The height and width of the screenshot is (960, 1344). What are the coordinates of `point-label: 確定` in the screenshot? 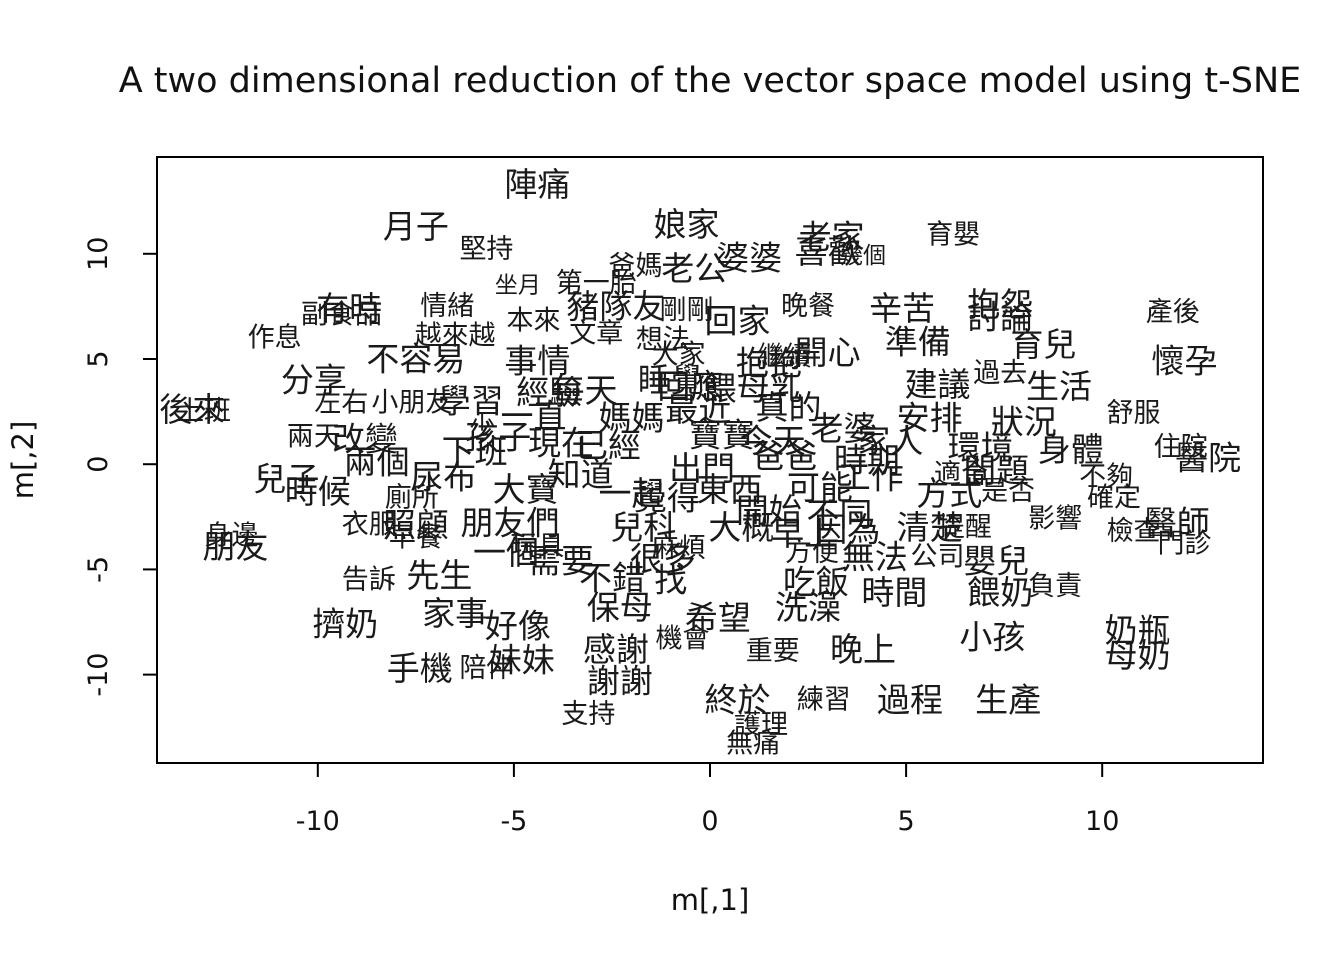 It's located at (1114, 497).